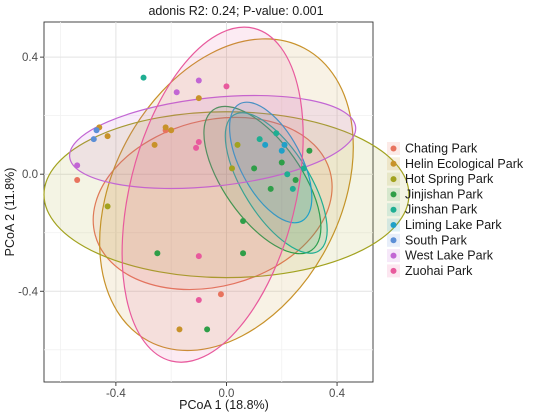  I want to click on x-tick-label: 0.4, so click(337, 394).